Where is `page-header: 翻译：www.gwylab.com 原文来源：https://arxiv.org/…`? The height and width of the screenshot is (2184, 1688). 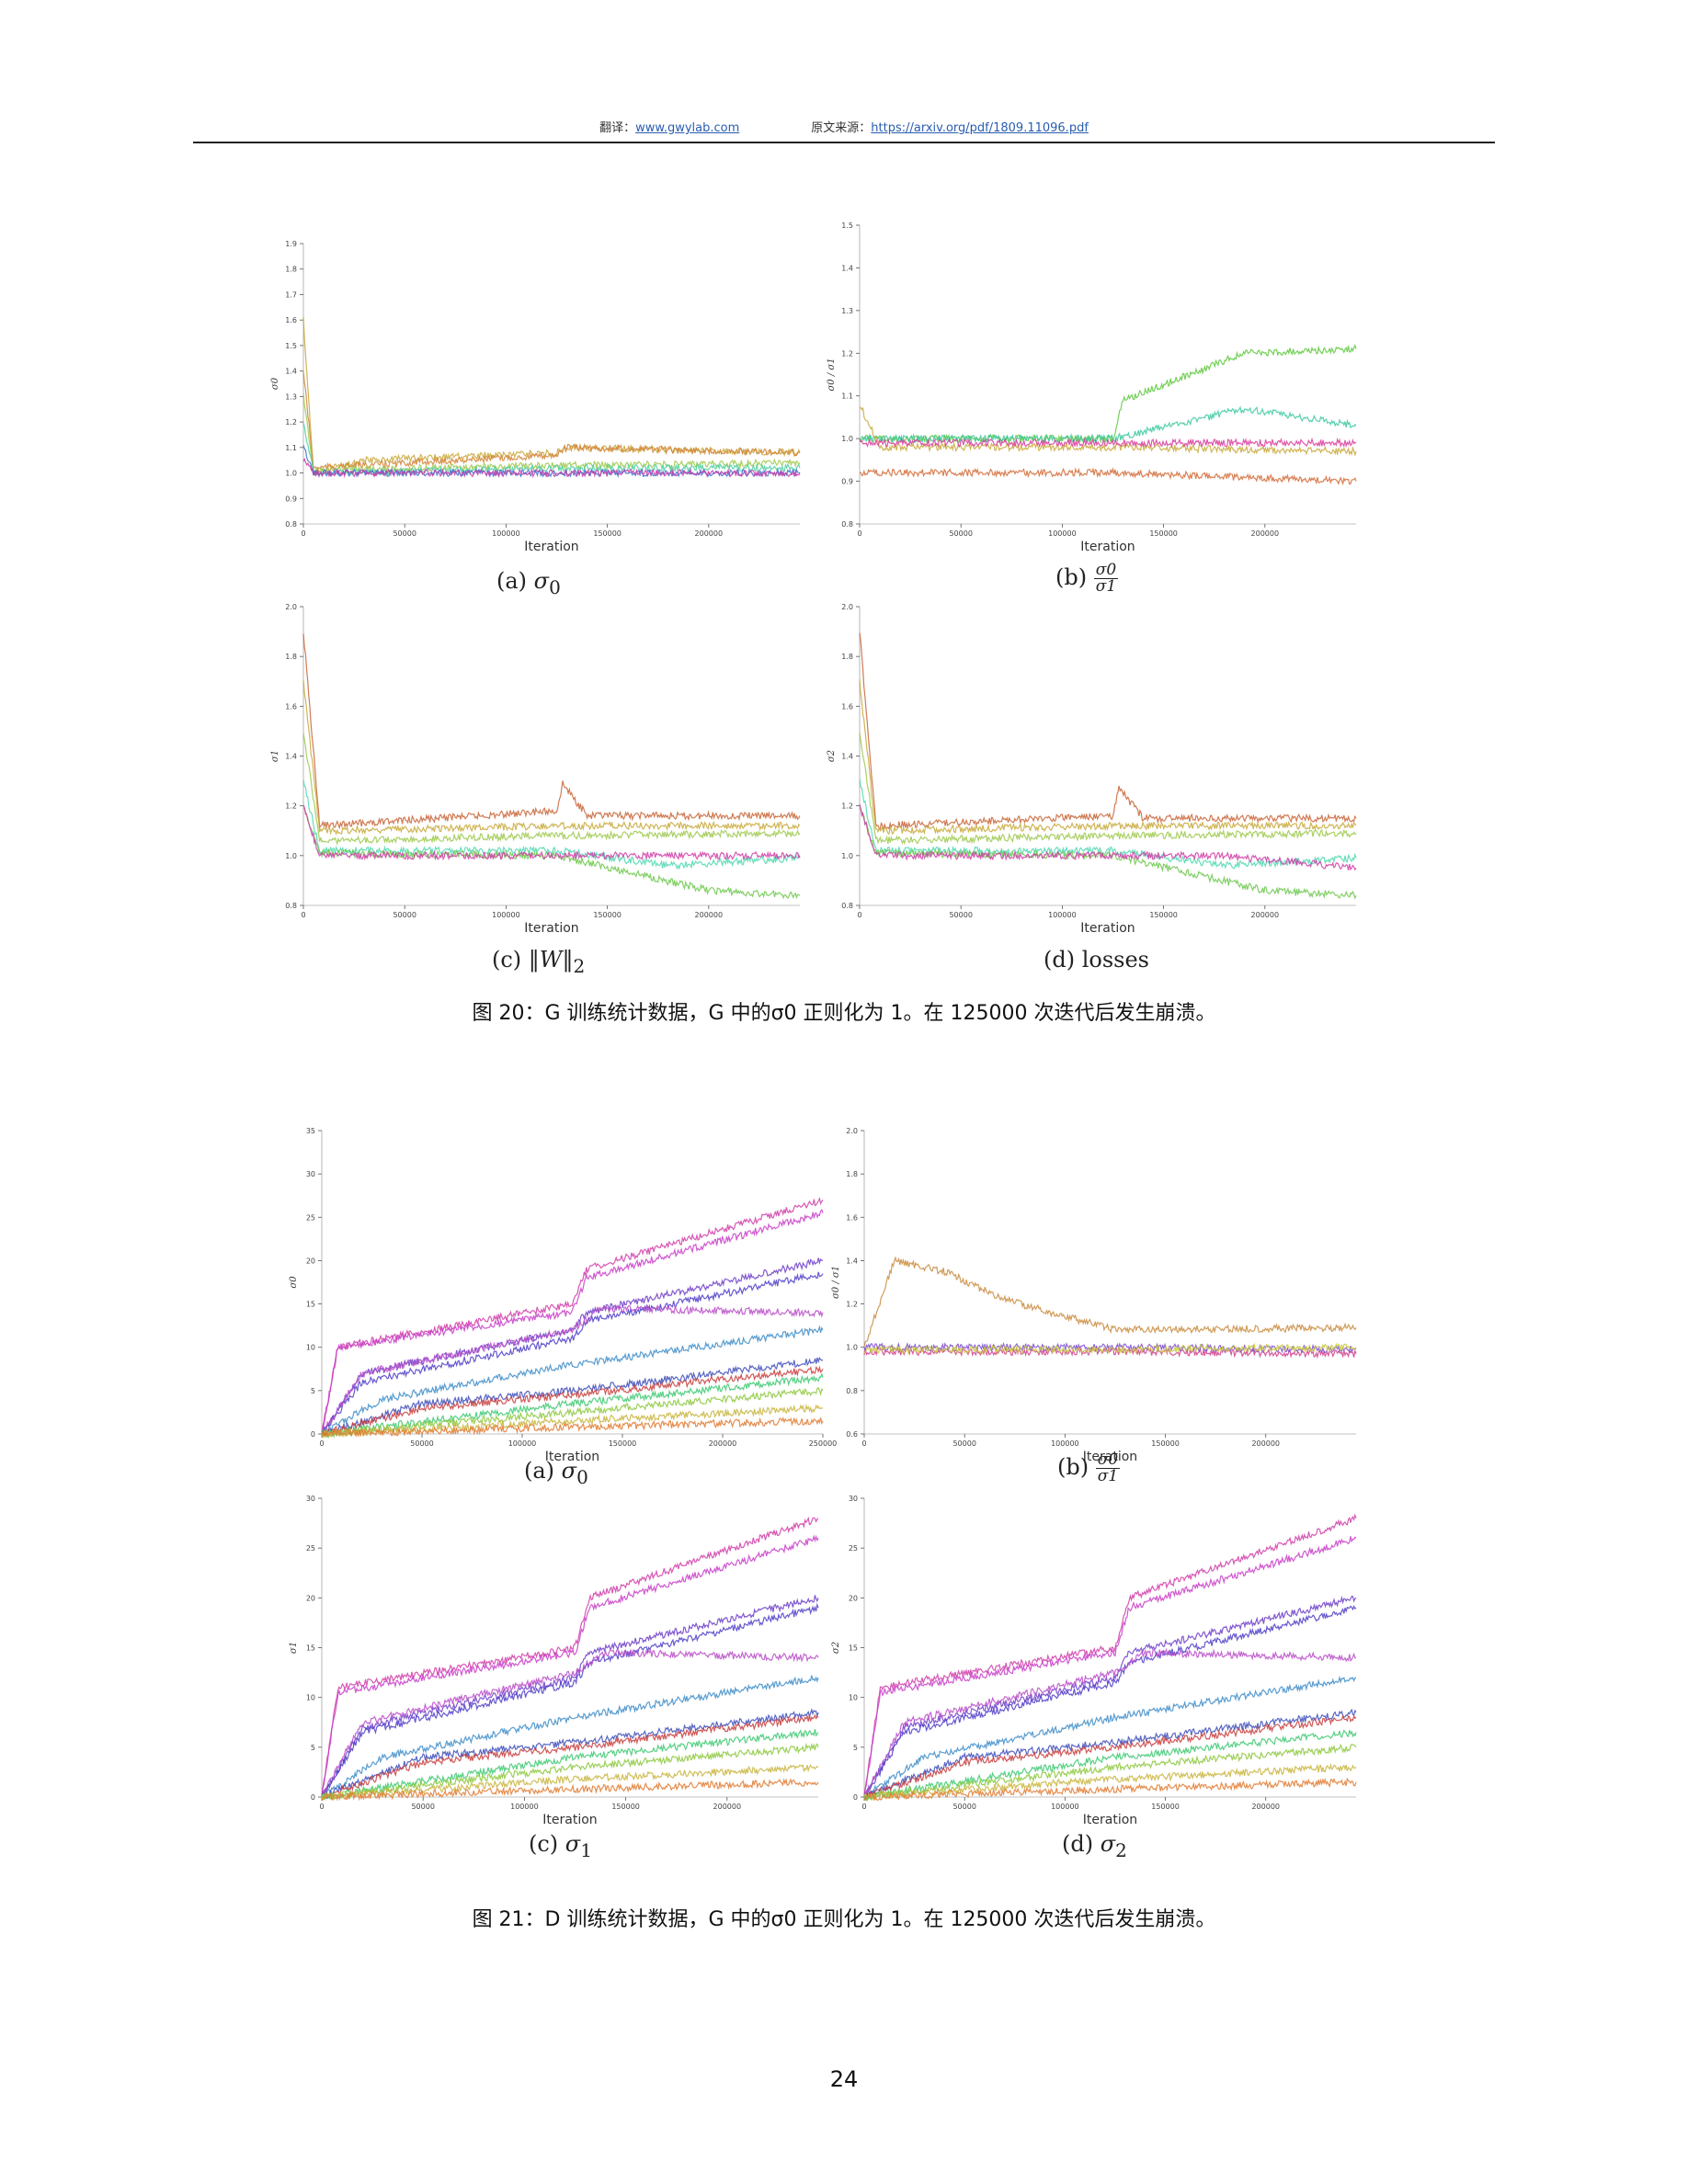
page-header: 翻译：www.gwylab.com 原文来源：https://arxiv.org/… is located at coordinates (844, 126).